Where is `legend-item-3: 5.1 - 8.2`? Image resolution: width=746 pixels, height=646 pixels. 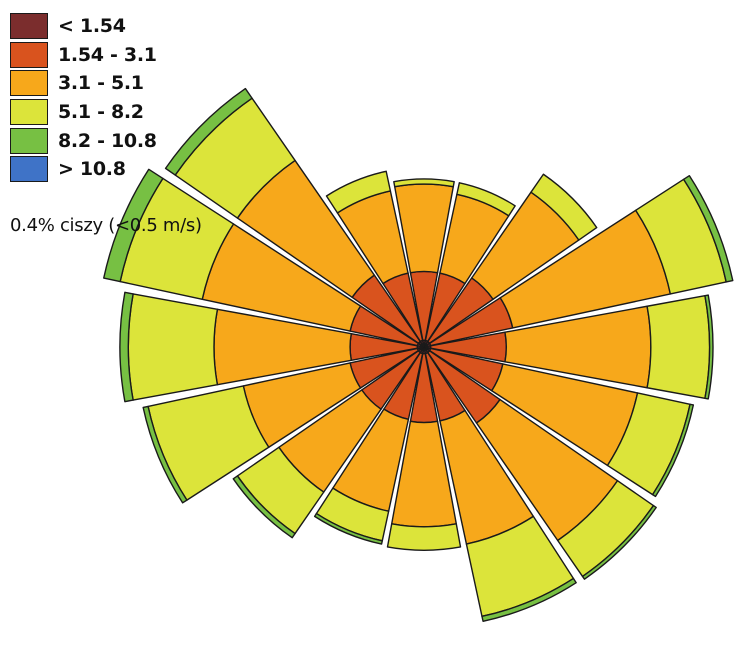
legend-item-3: 5.1 - 8.2 is located at coordinates (83, 112).